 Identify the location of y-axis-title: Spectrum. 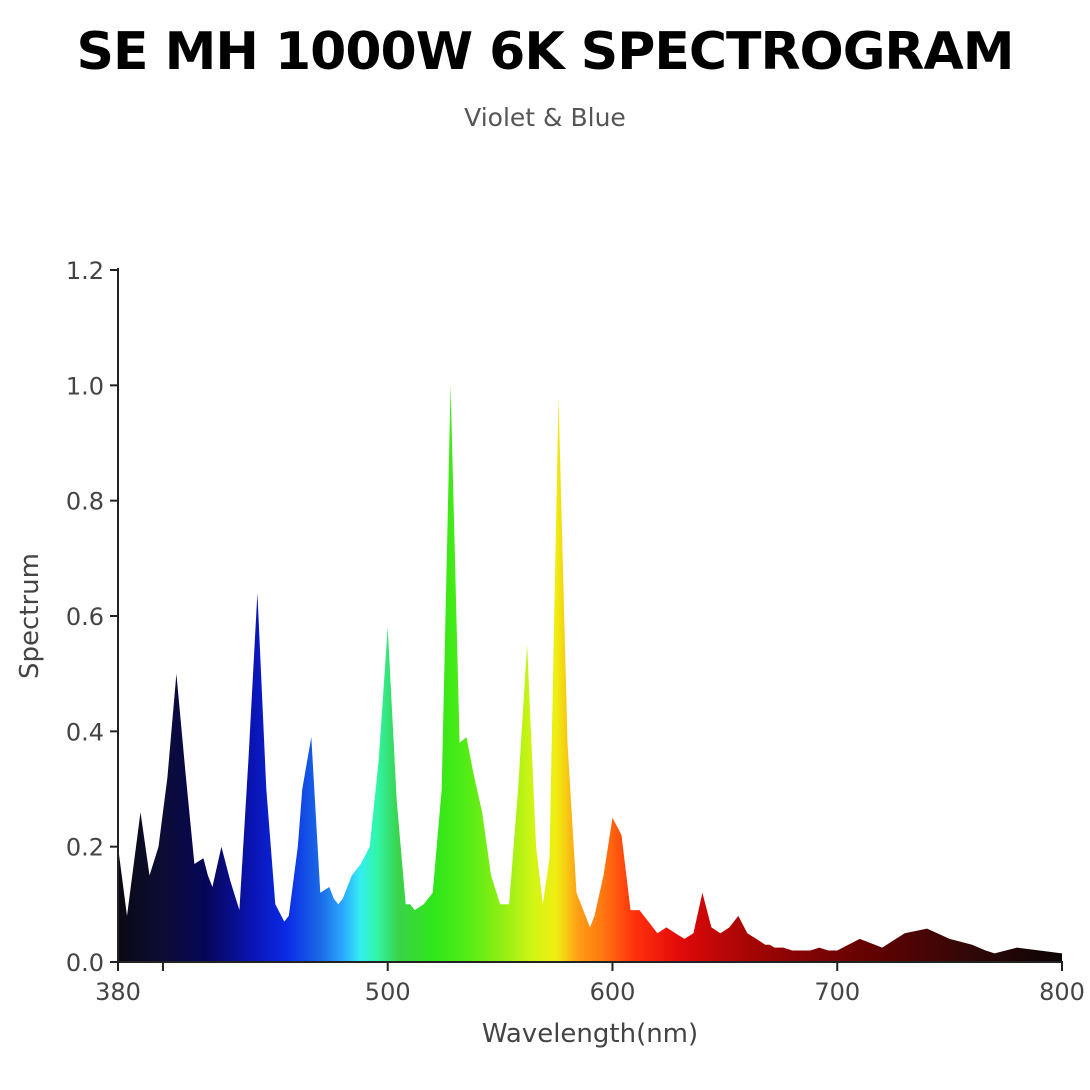
(30, 616).